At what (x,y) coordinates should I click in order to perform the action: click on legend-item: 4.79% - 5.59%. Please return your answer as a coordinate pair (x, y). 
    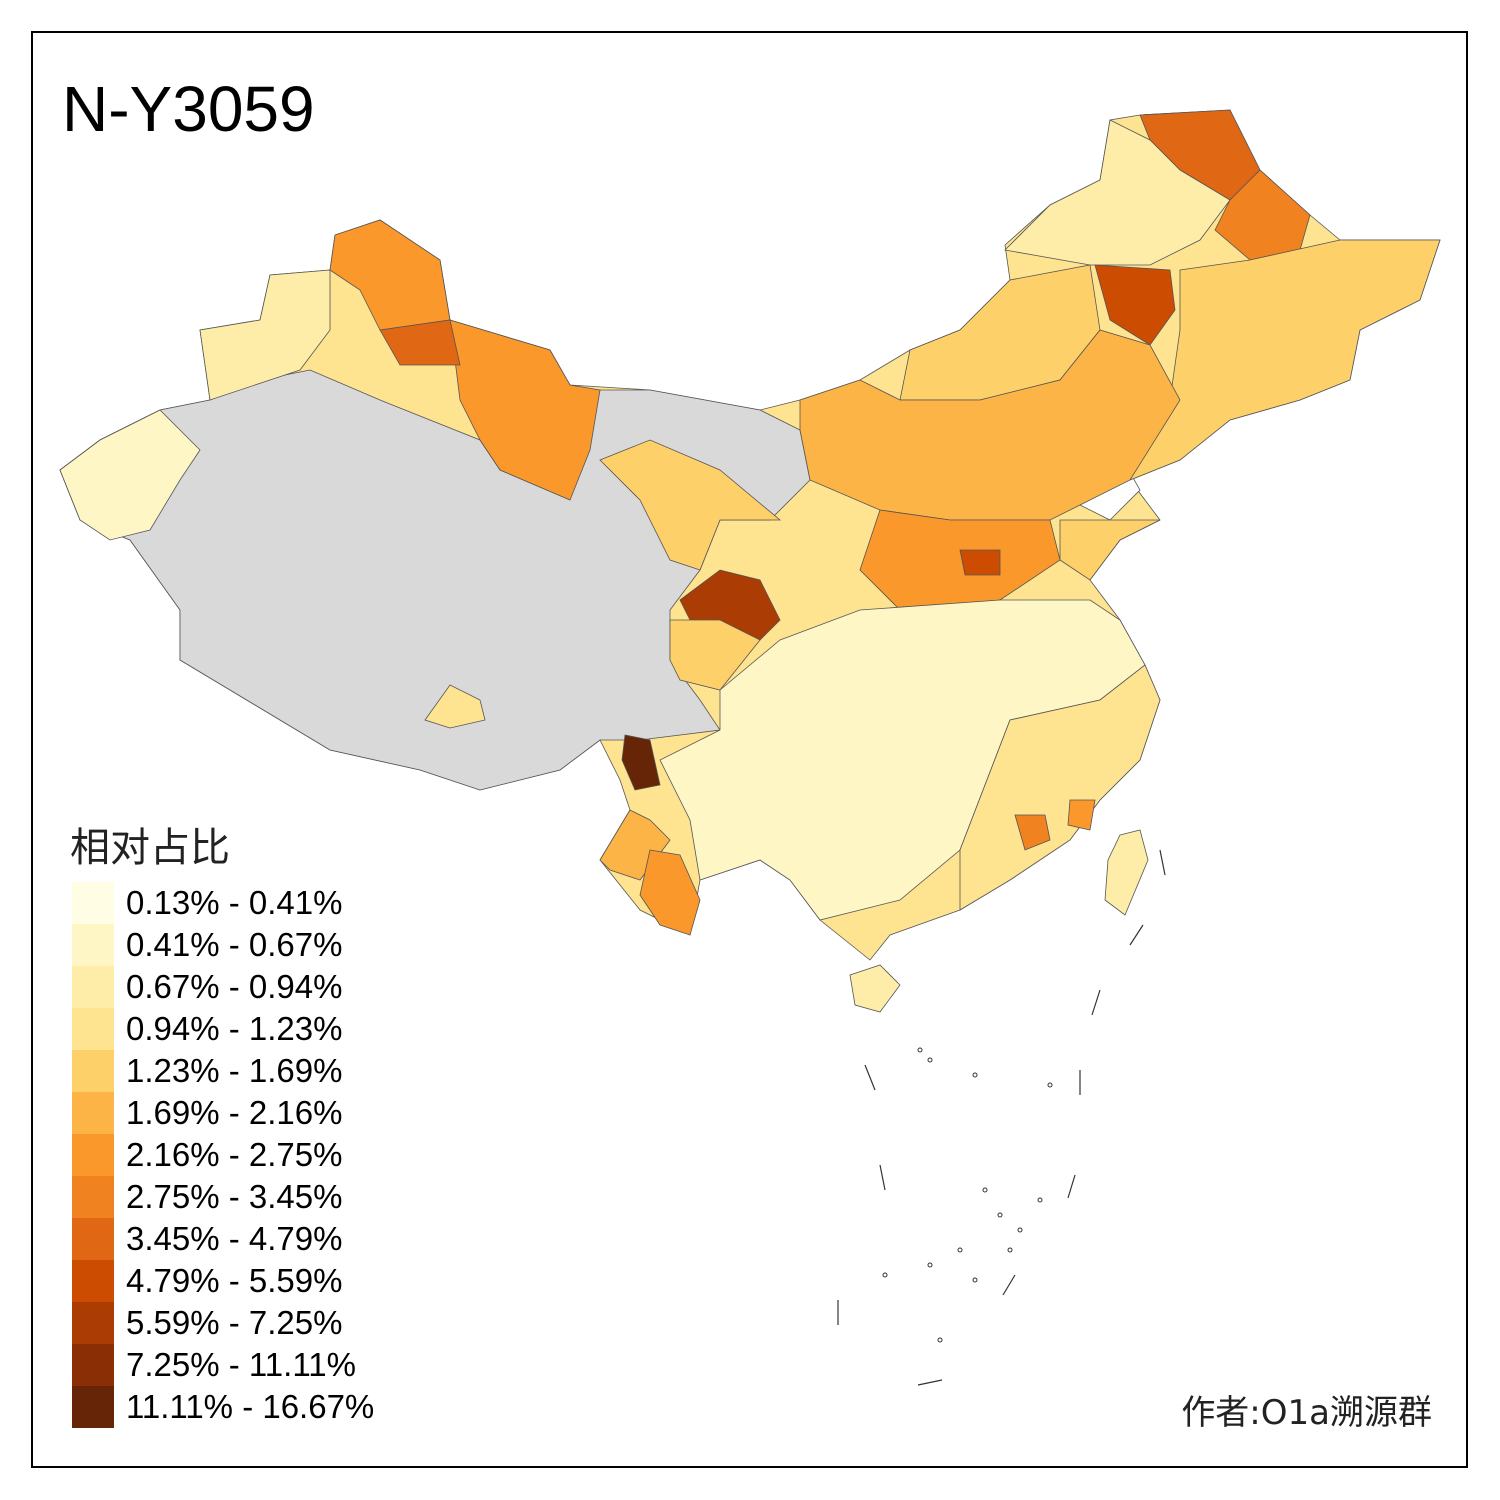
    Looking at the image, I should click on (223, 1281).